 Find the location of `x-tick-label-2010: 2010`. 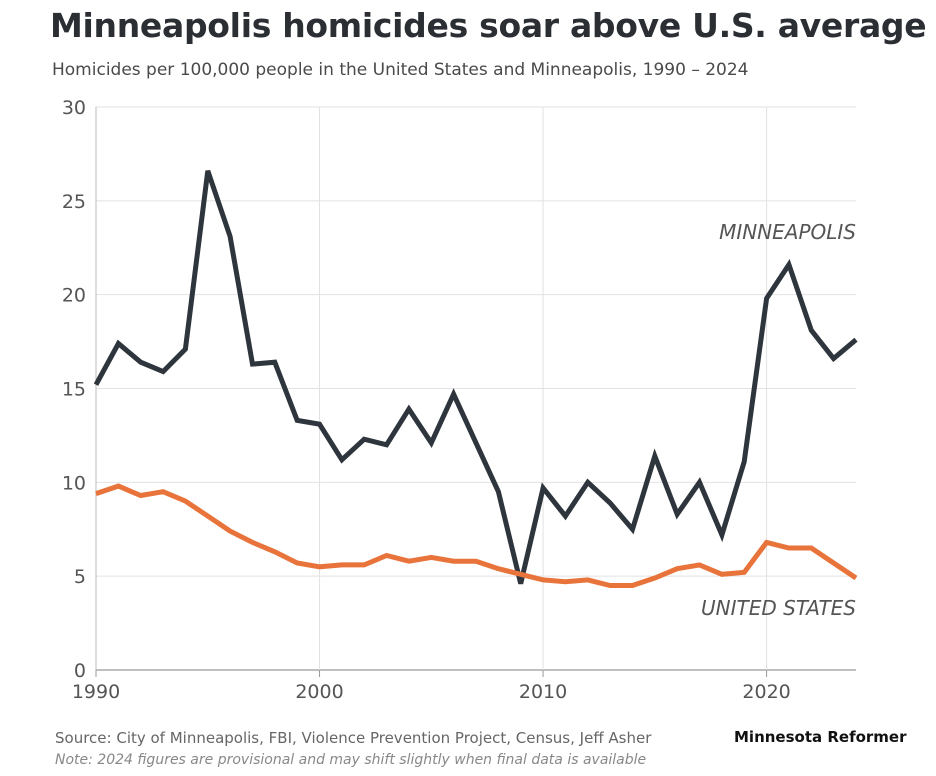

x-tick-label-2010: 2010 is located at coordinates (543, 692).